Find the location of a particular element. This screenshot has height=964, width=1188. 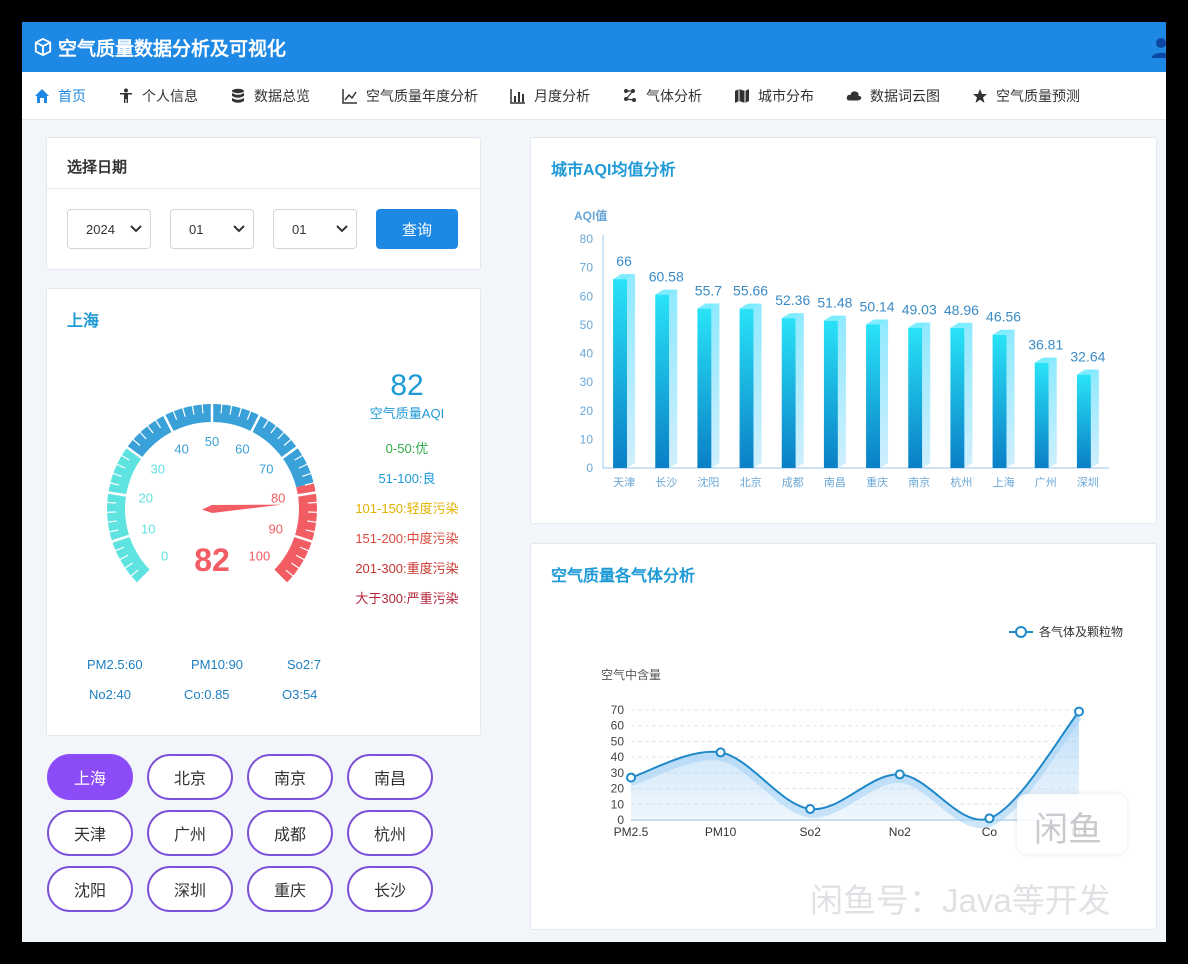

pollutant-pm25: PM2.5:60 is located at coordinates (115, 664).